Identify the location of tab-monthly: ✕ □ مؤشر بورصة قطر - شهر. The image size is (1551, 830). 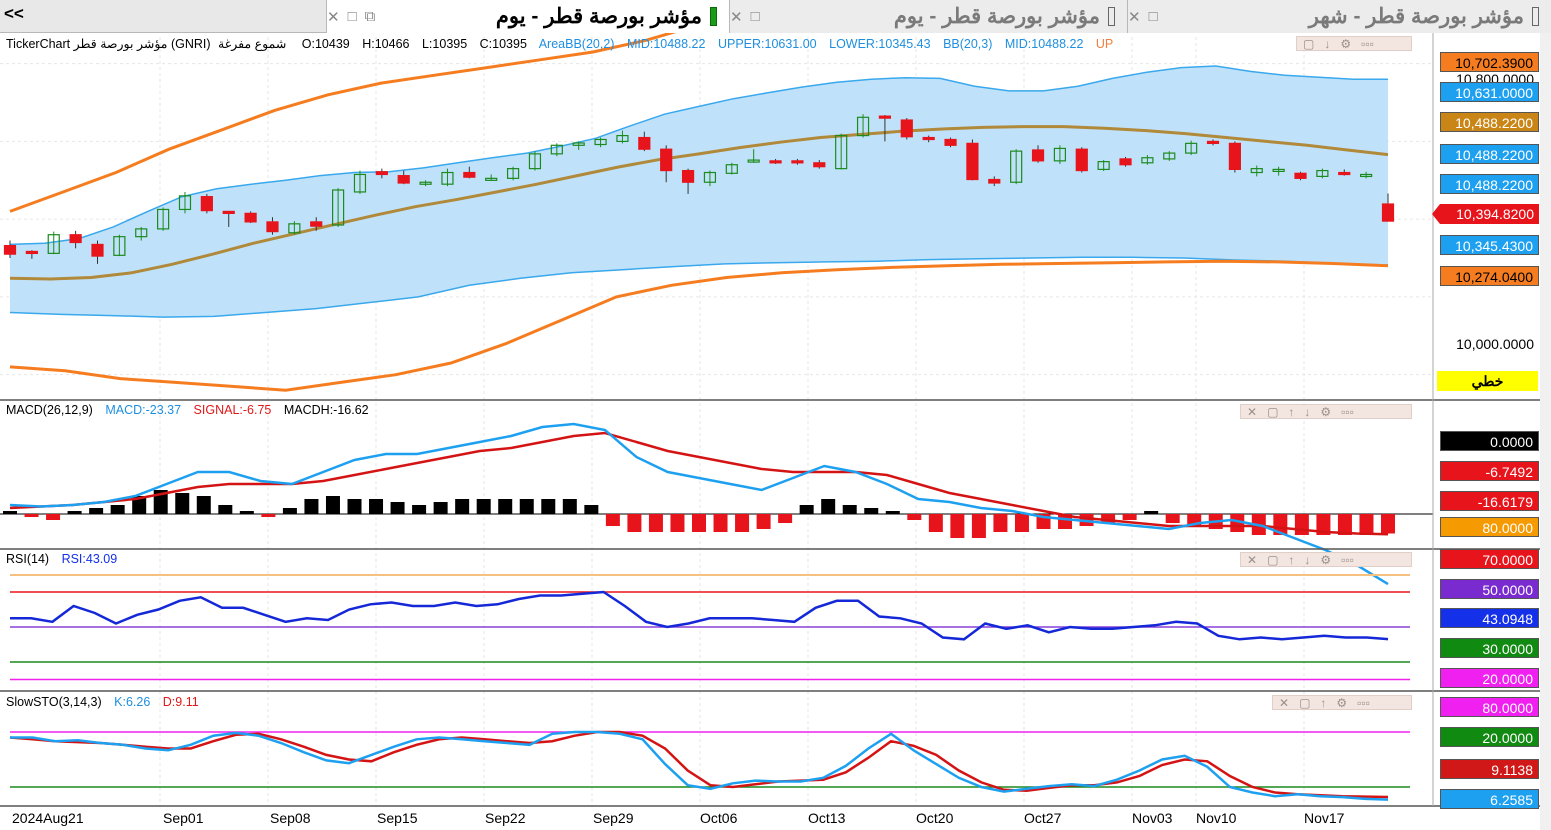
(1339, 16).